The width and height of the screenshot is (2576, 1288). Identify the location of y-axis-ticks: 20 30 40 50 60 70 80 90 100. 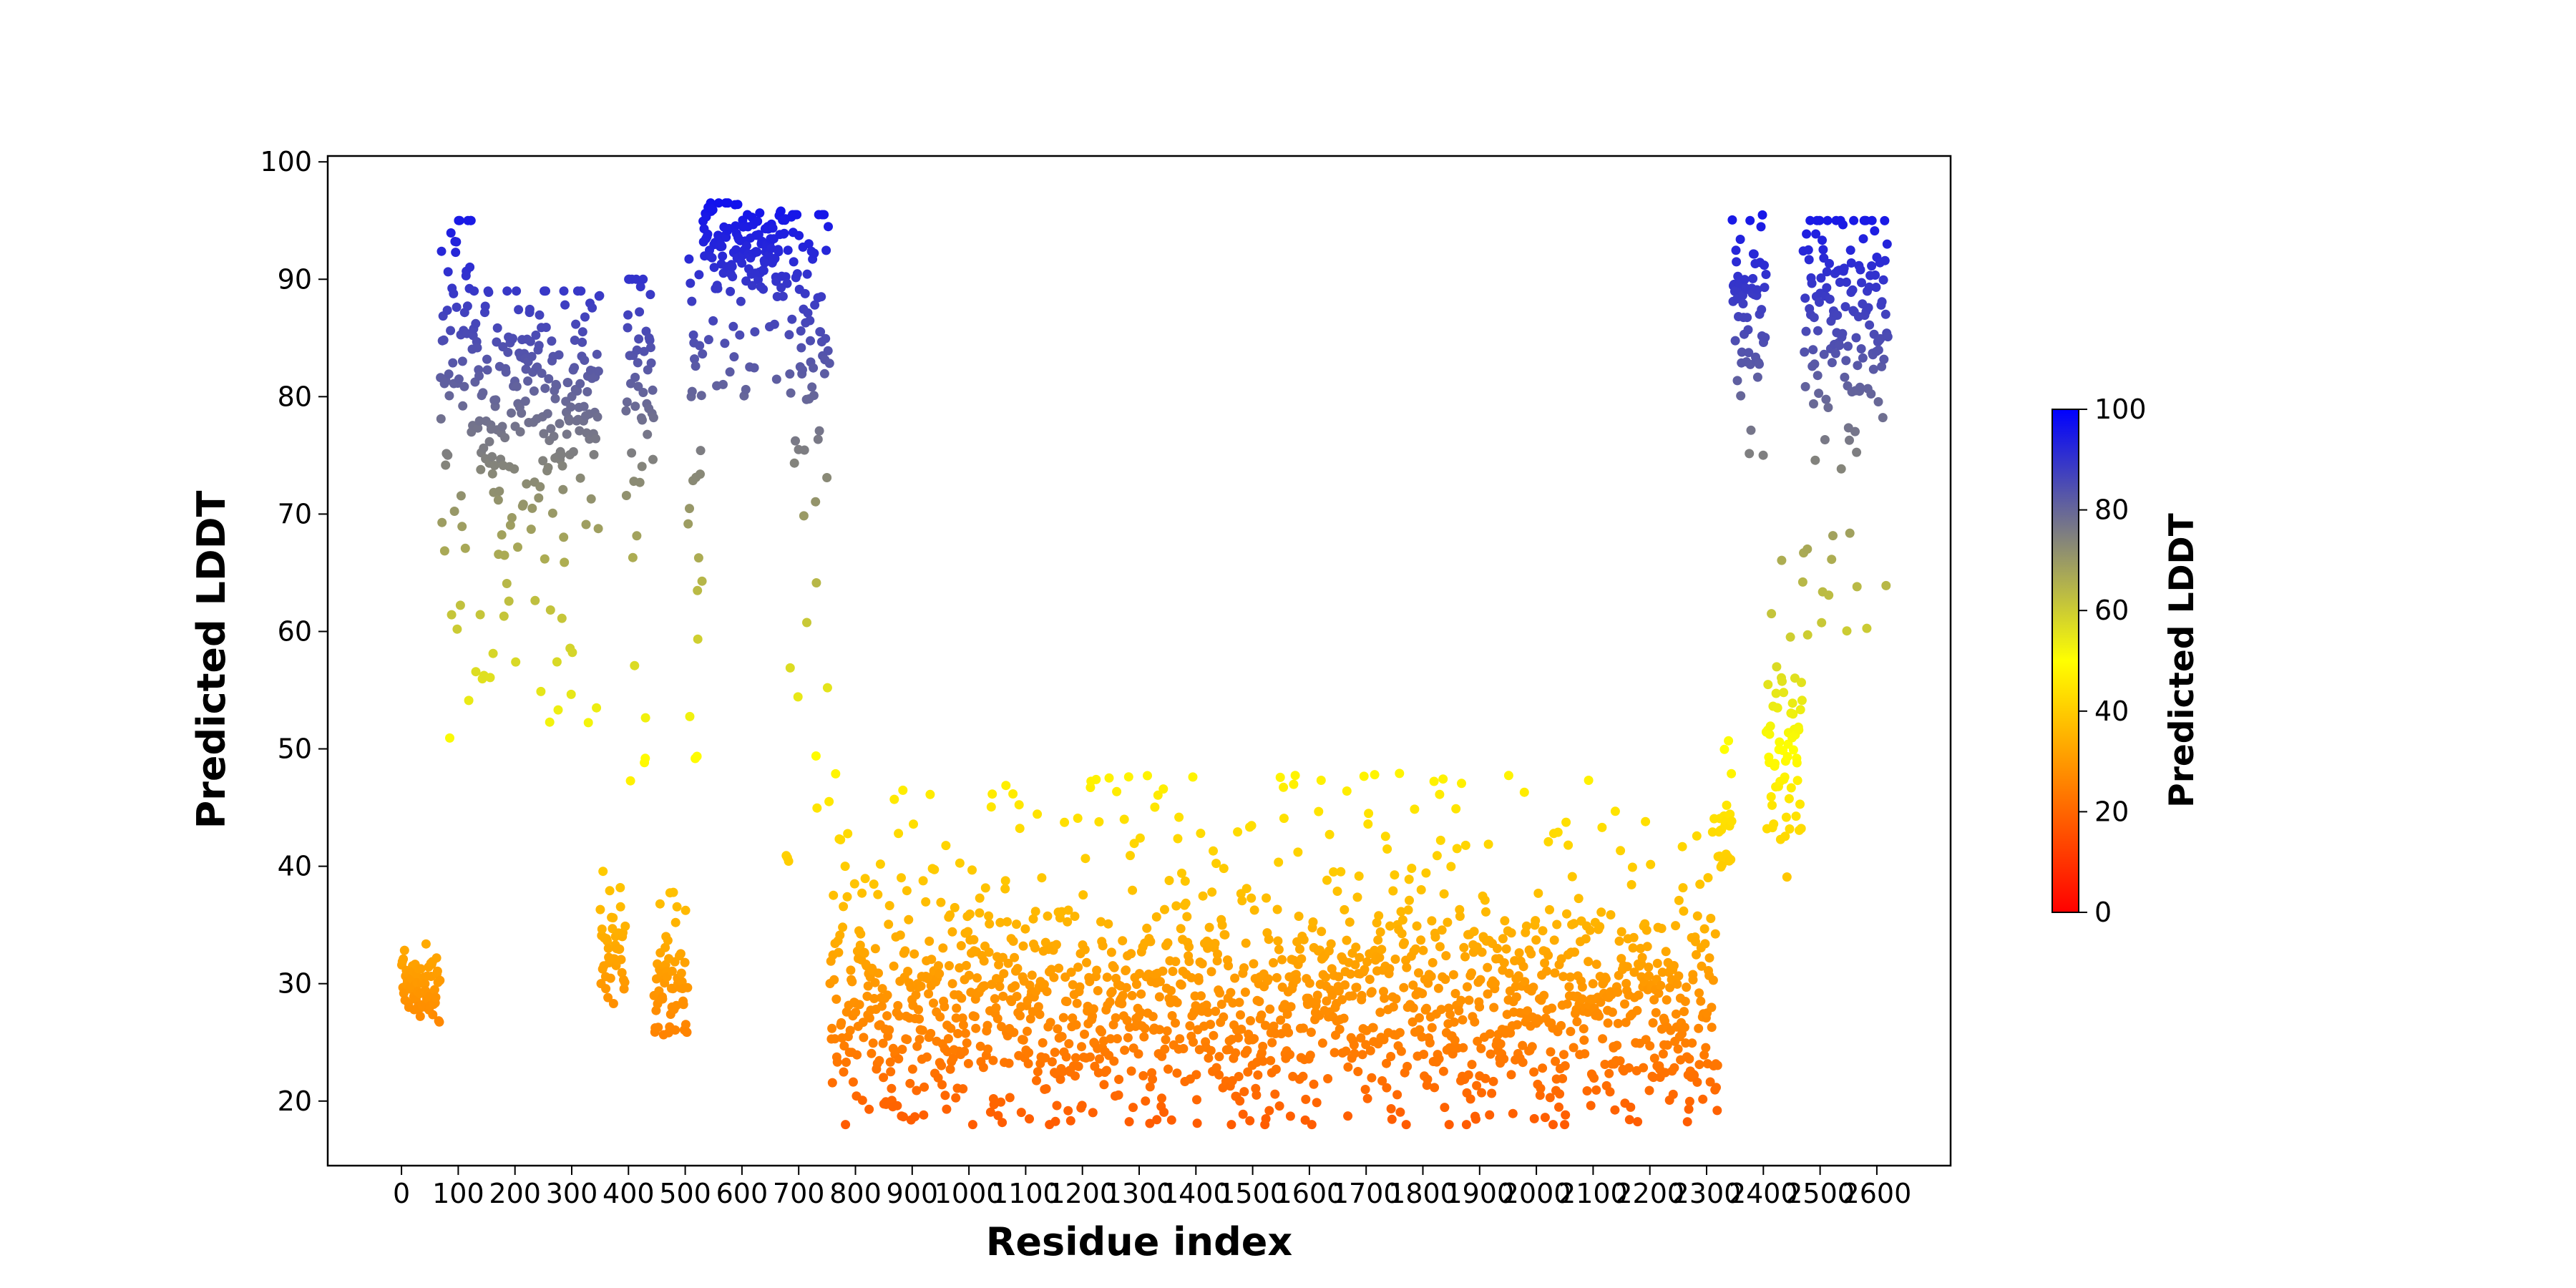
(294, 631).